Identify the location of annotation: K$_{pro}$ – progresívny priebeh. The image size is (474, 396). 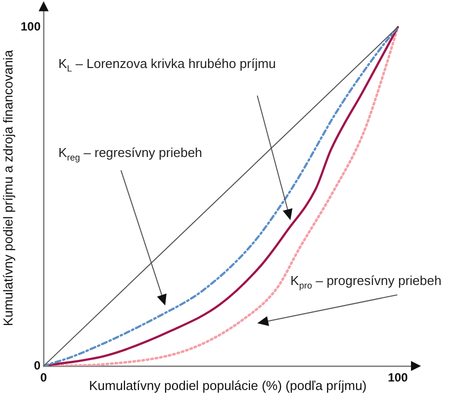
(366, 283).